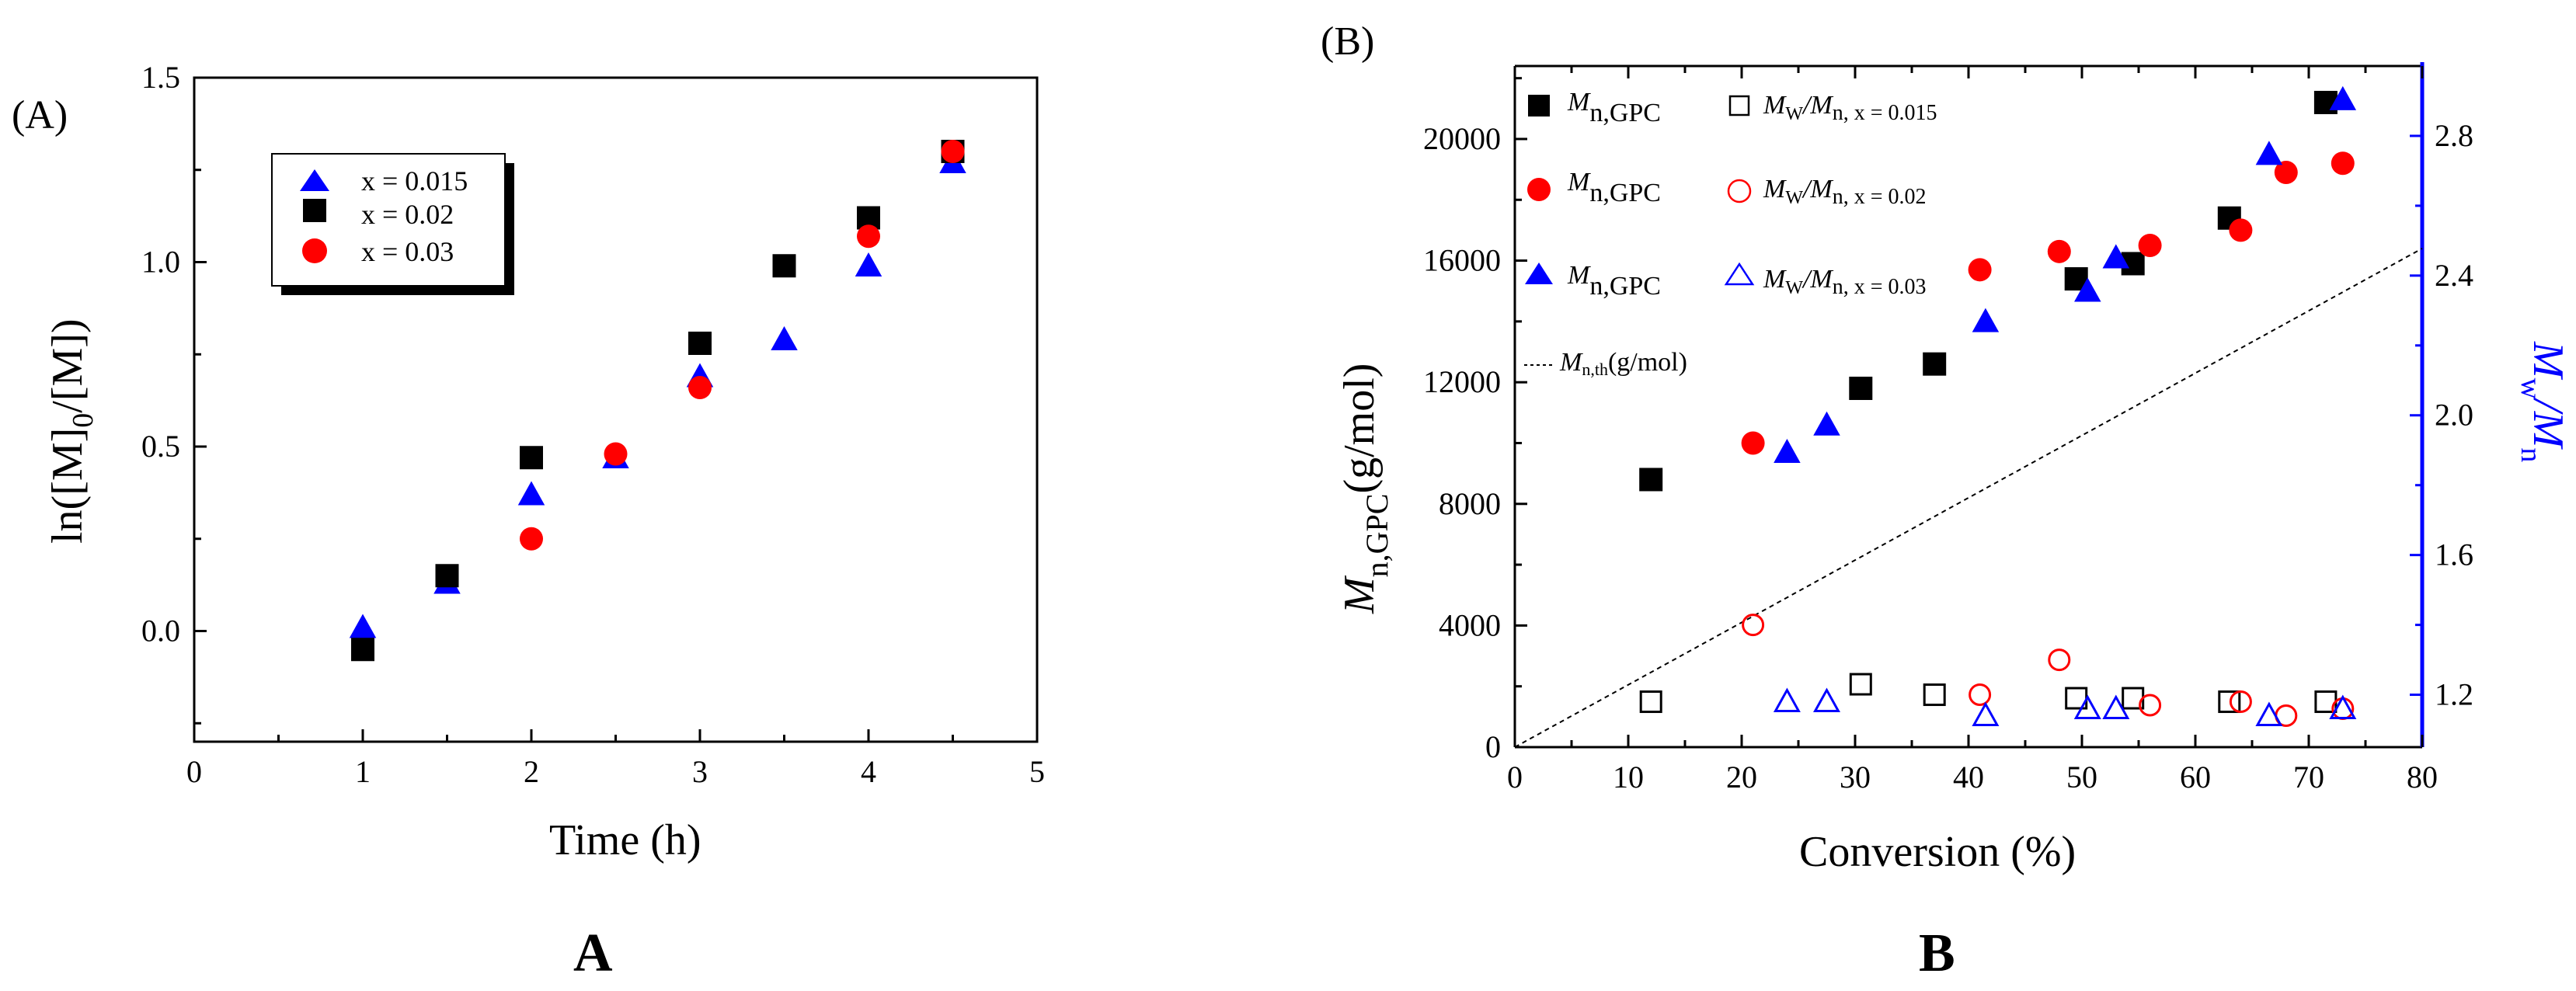 This screenshot has height=991, width=2576. What do you see at coordinates (625, 840) in the screenshot?
I see `panel-a-x-axis-title: Time (h)` at bounding box center [625, 840].